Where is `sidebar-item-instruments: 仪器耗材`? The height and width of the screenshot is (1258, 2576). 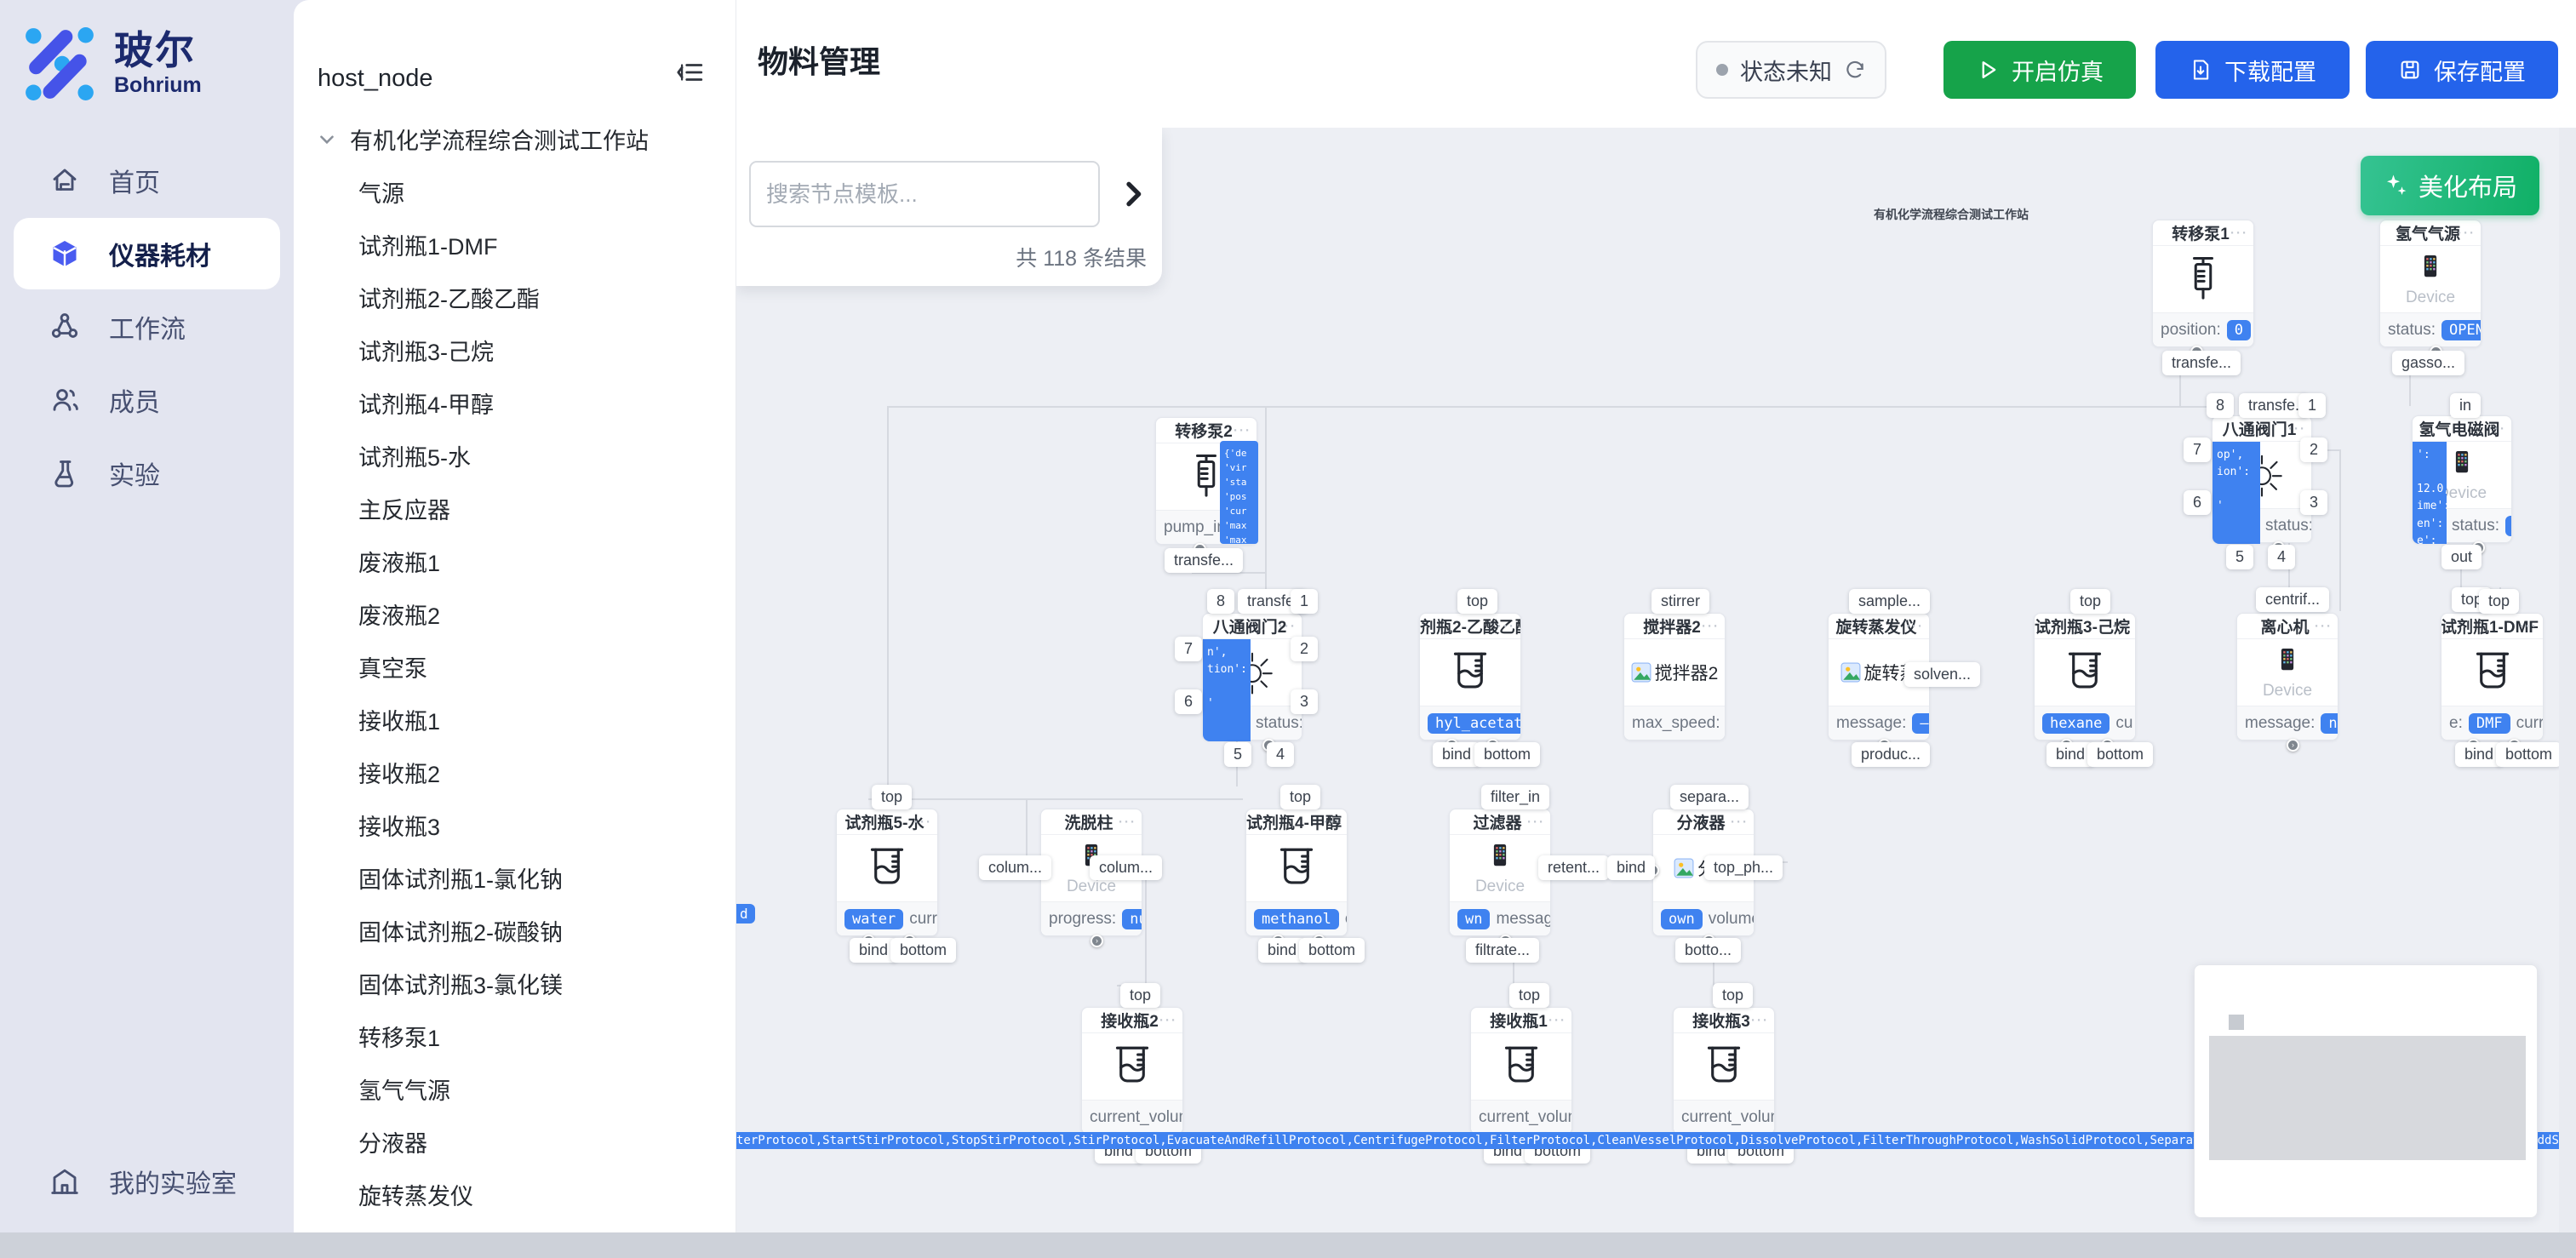
sidebar-item-instruments: 仪器耗材 is located at coordinates (147, 253).